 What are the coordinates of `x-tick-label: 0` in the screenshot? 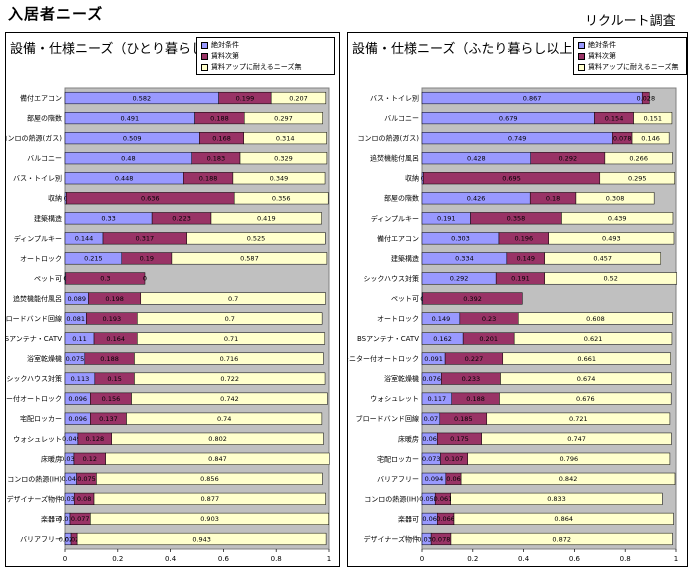 It's located at (422, 559).